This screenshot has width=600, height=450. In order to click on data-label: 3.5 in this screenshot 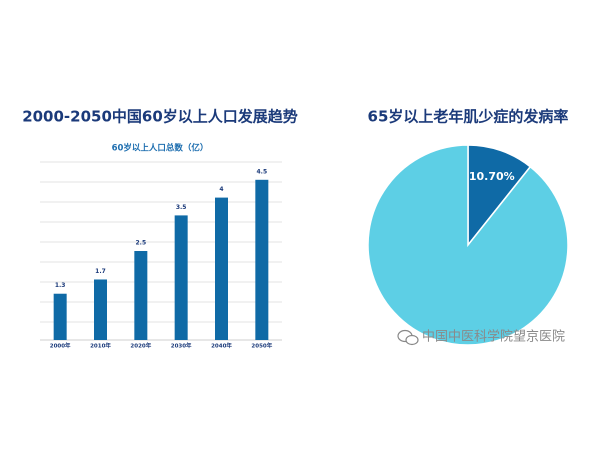, I will do `click(181, 207)`.